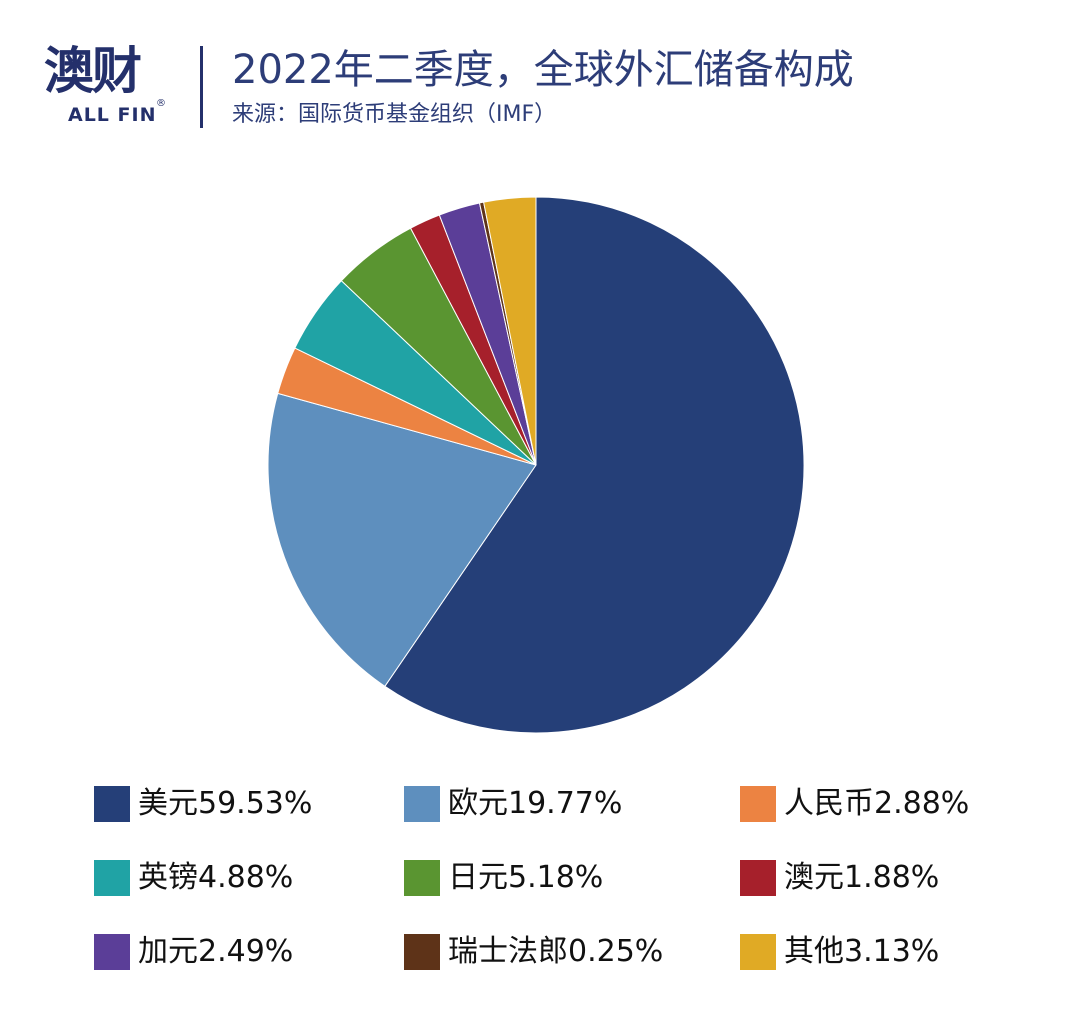 The height and width of the screenshot is (1022, 1080). I want to click on legend-label: 美元59.53%, so click(225, 803).